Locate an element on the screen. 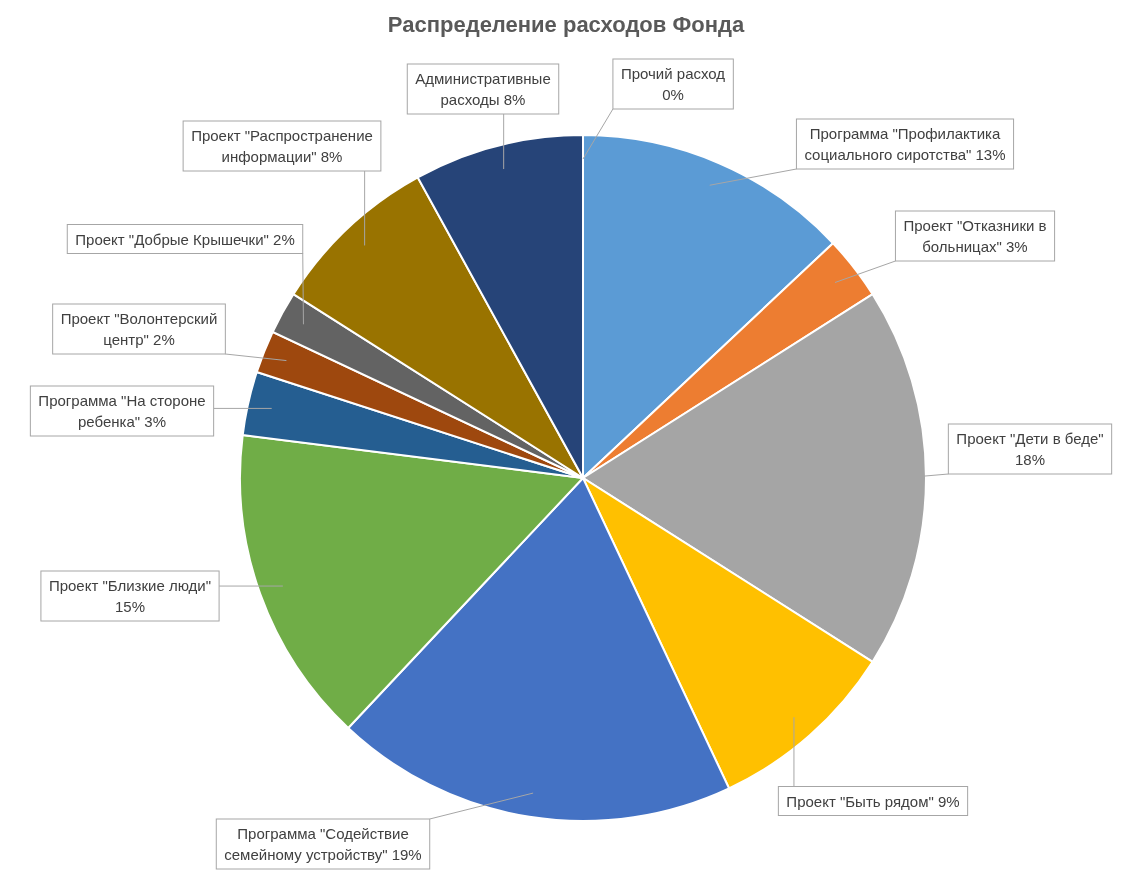 This screenshot has height=894, width=1132. slice-label: Программа "На стороне ребенка" 3% is located at coordinates (122, 411).